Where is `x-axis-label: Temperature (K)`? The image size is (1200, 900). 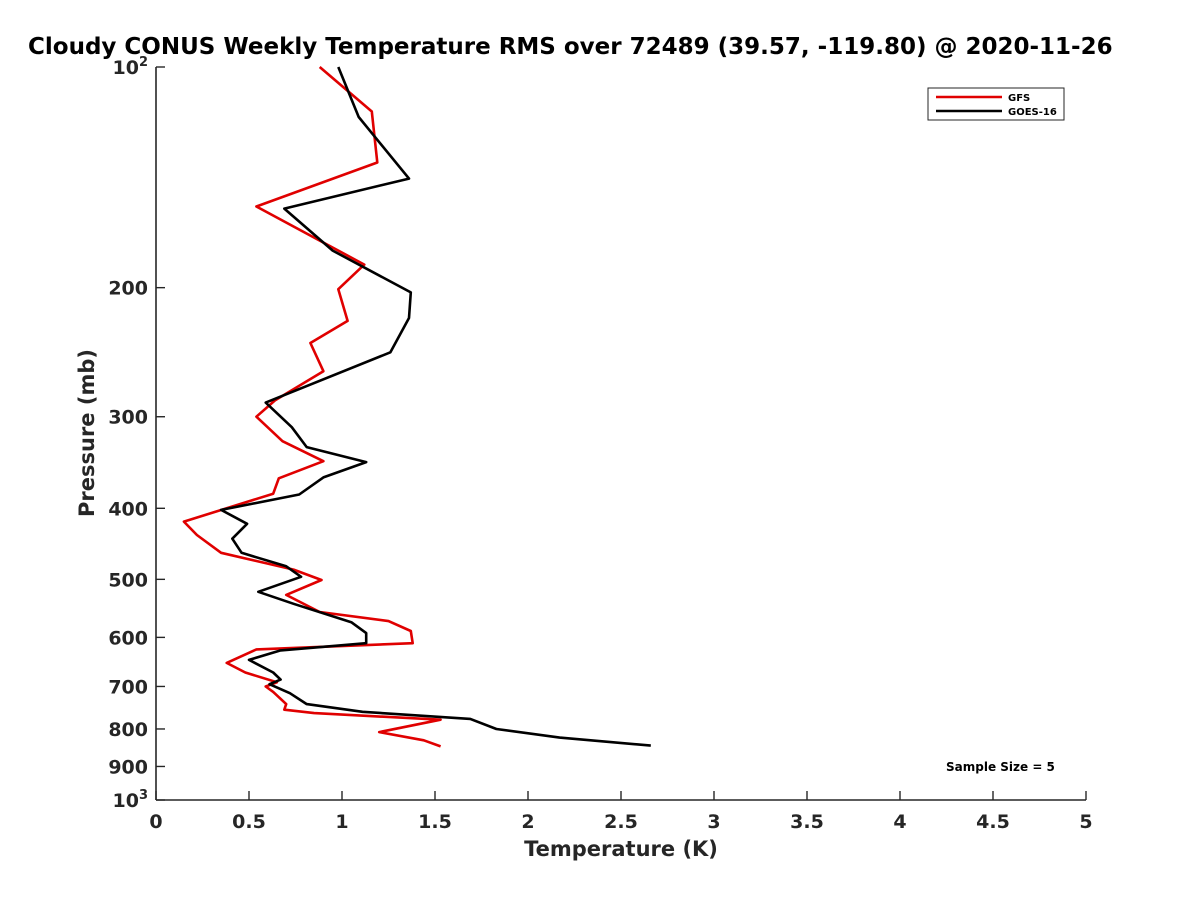 x-axis-label: Temperature (K) is located at coordinates (621, 849).